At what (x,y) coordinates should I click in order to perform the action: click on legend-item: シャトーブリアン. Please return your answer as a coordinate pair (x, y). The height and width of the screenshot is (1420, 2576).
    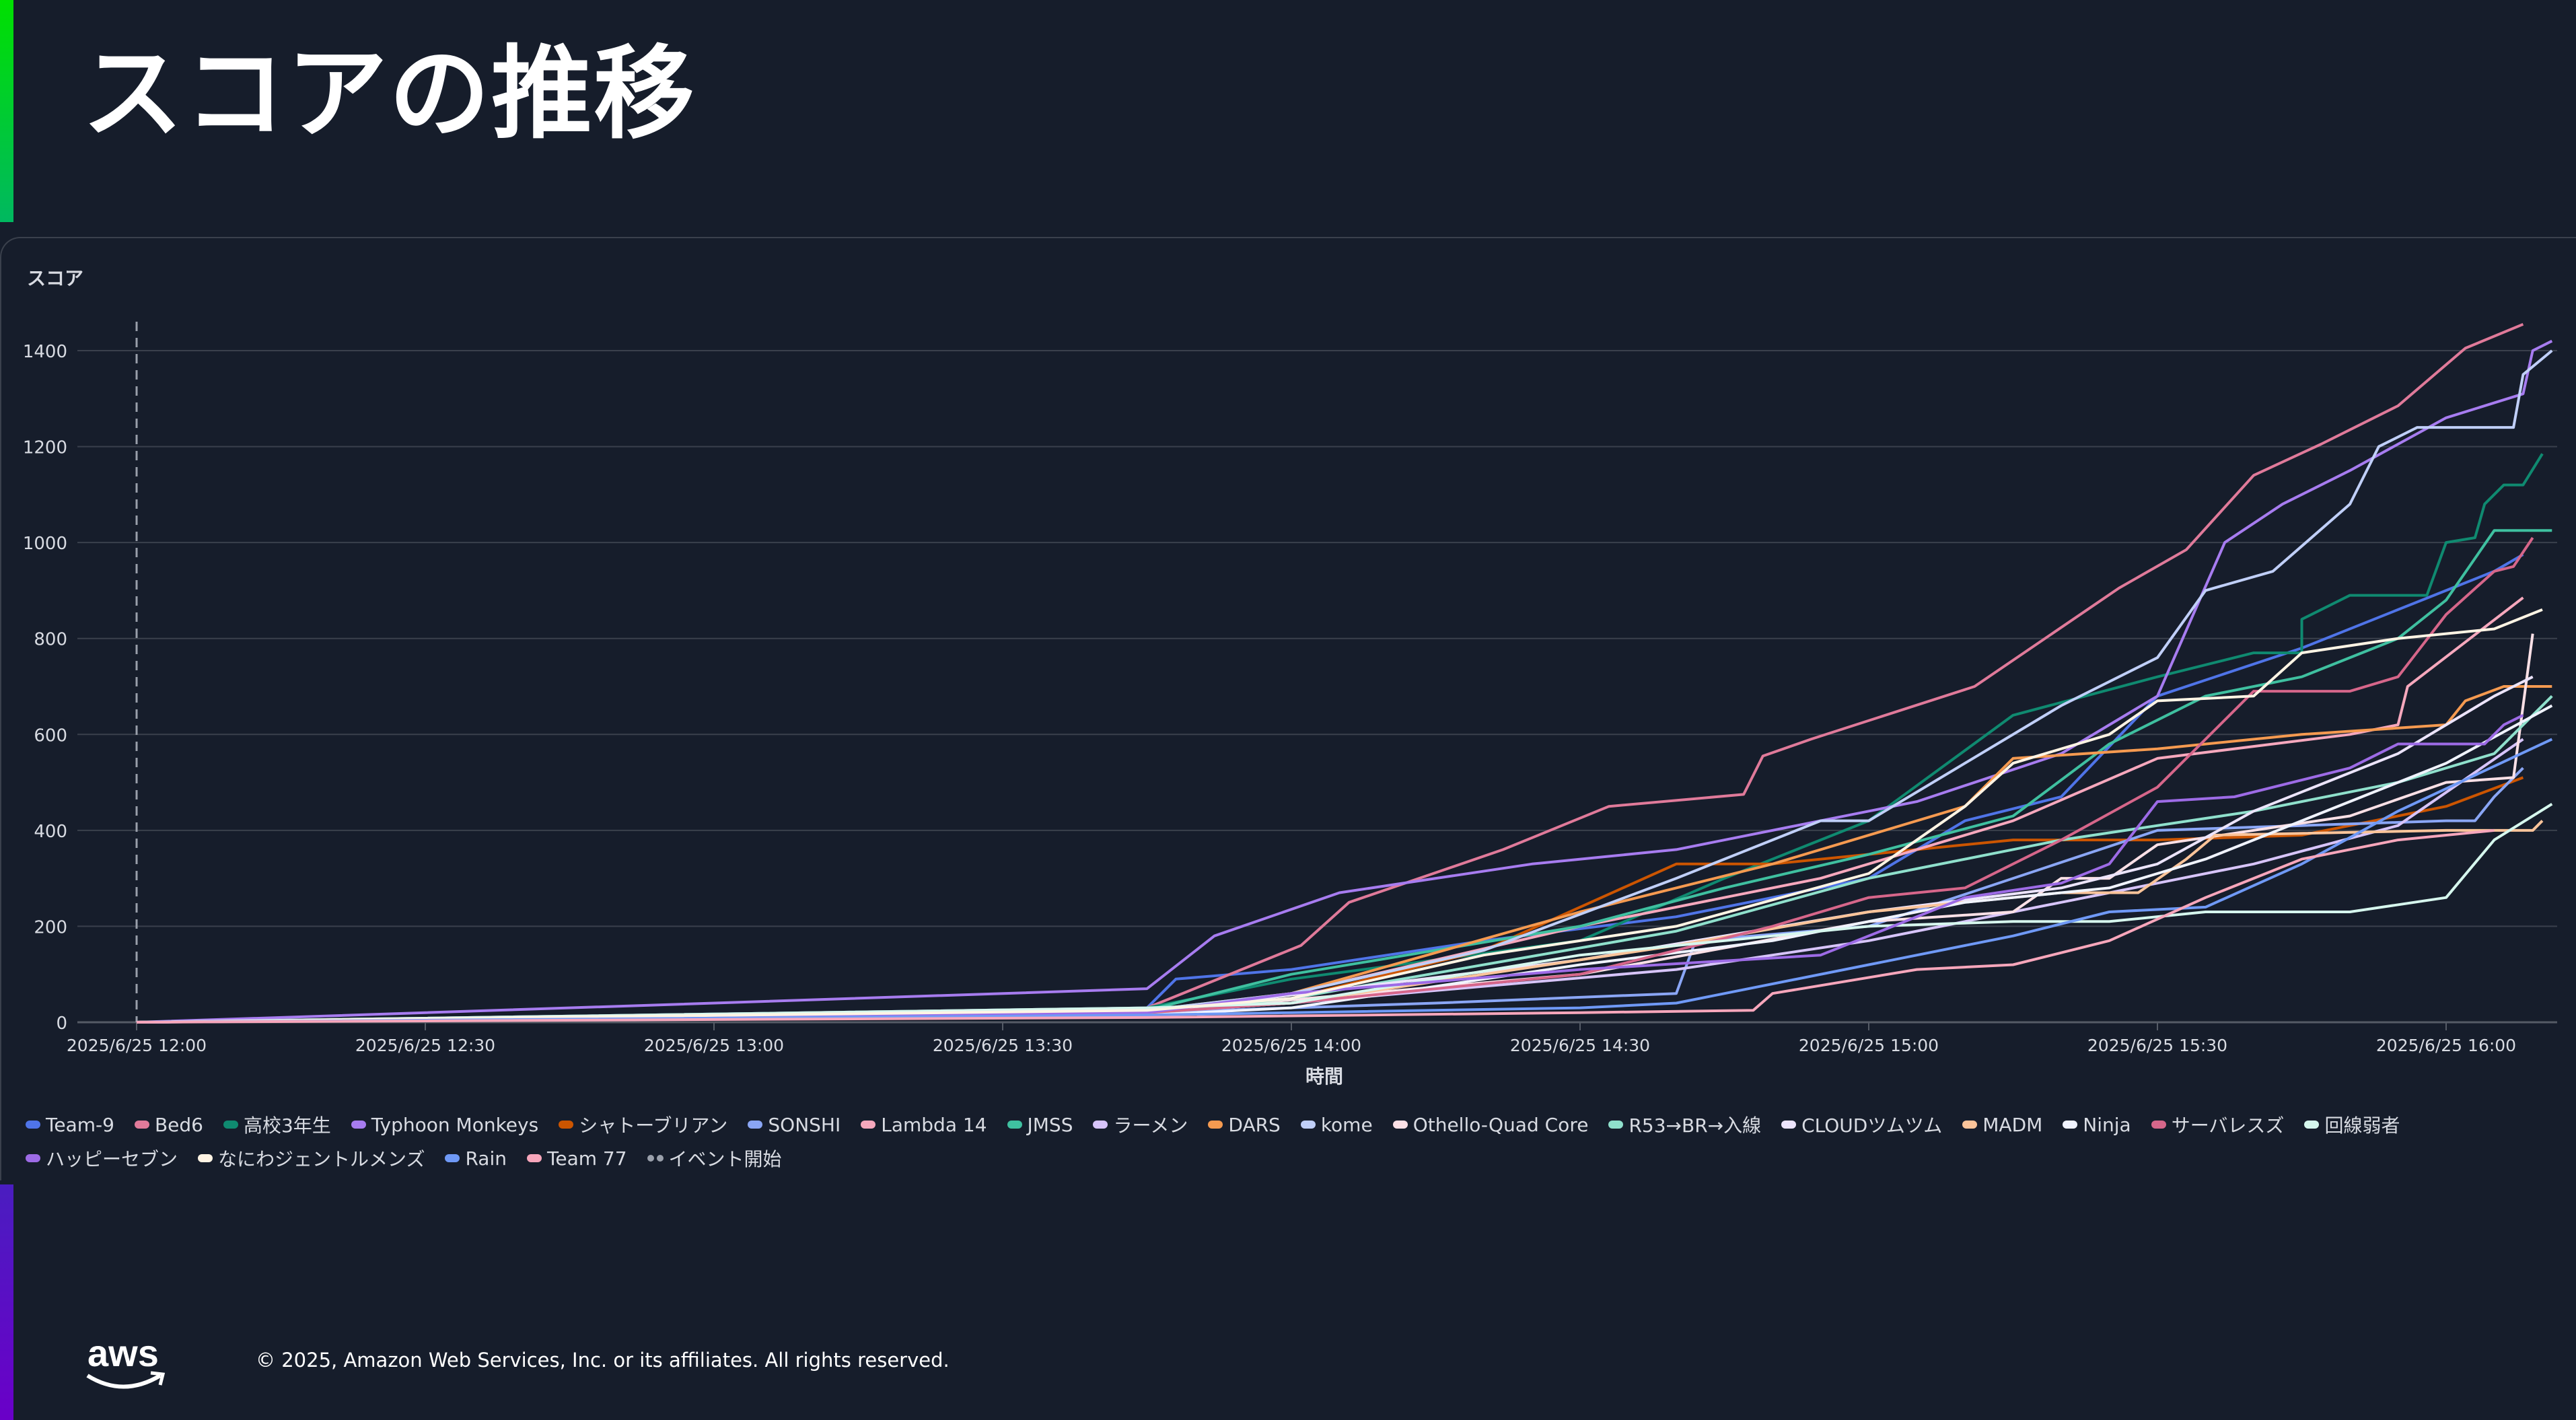
    Looking at the image, I should click on (643, 1124).